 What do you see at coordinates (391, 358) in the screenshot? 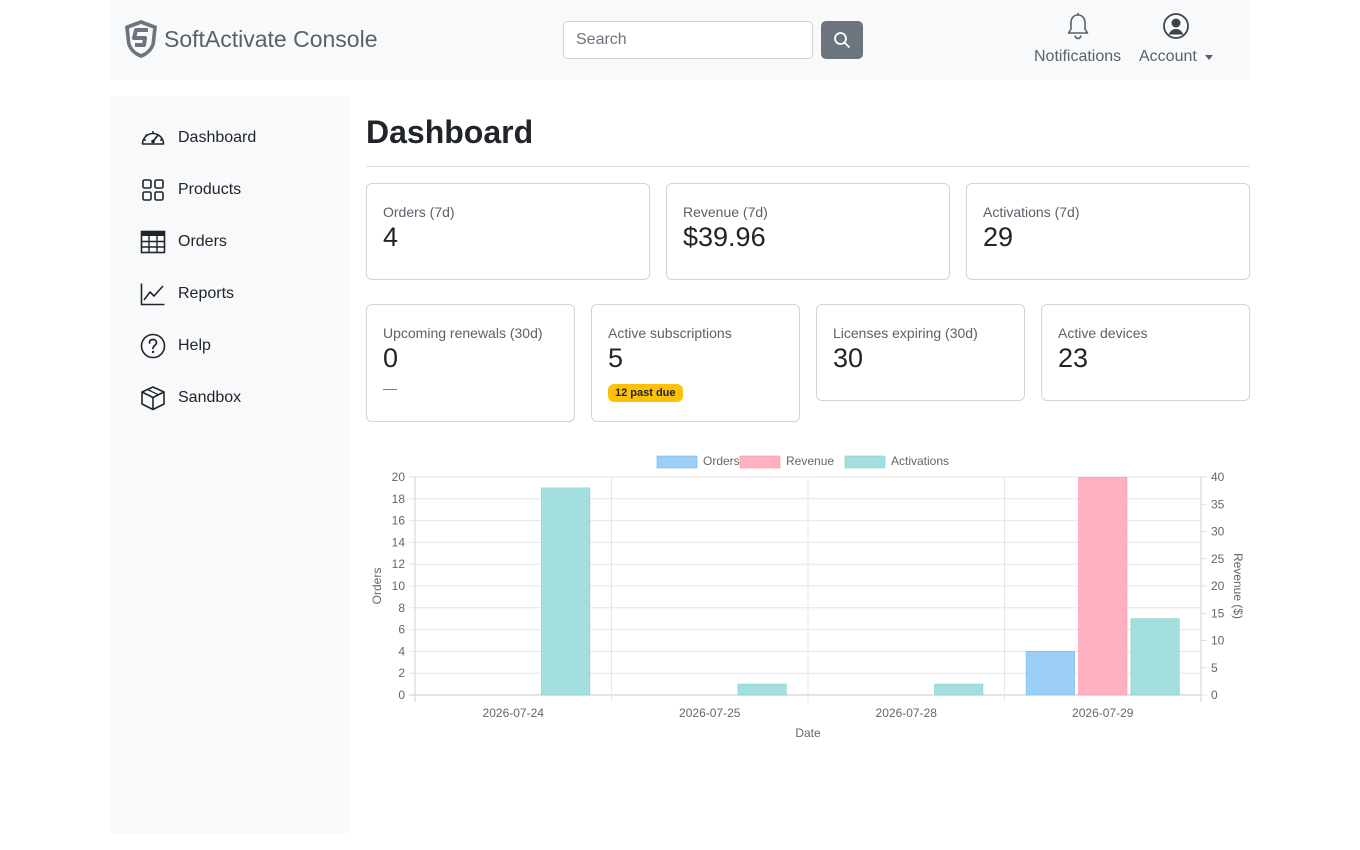
I see `stat-value: 0` at bounding box center [391, 358].